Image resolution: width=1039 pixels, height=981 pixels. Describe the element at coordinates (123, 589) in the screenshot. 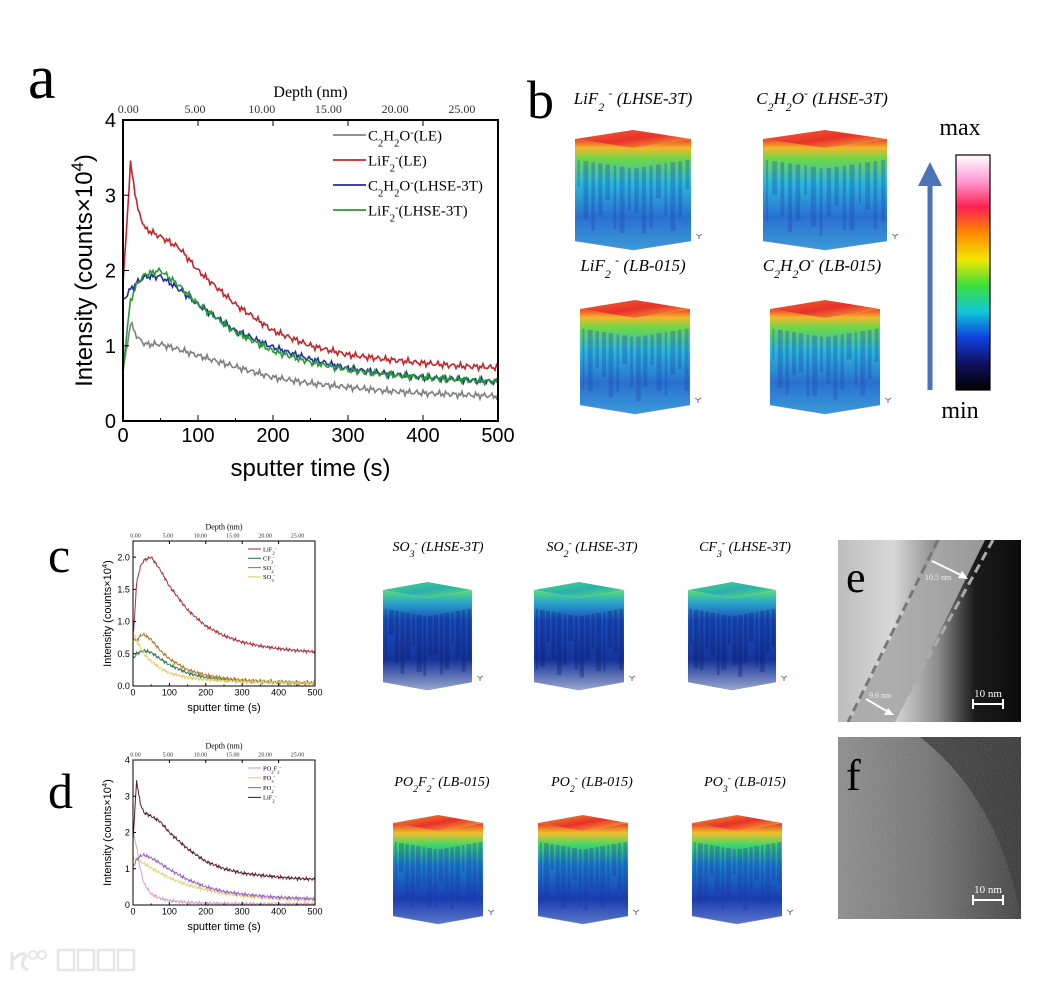

I see `y-tick-label: 1.5` at that location.